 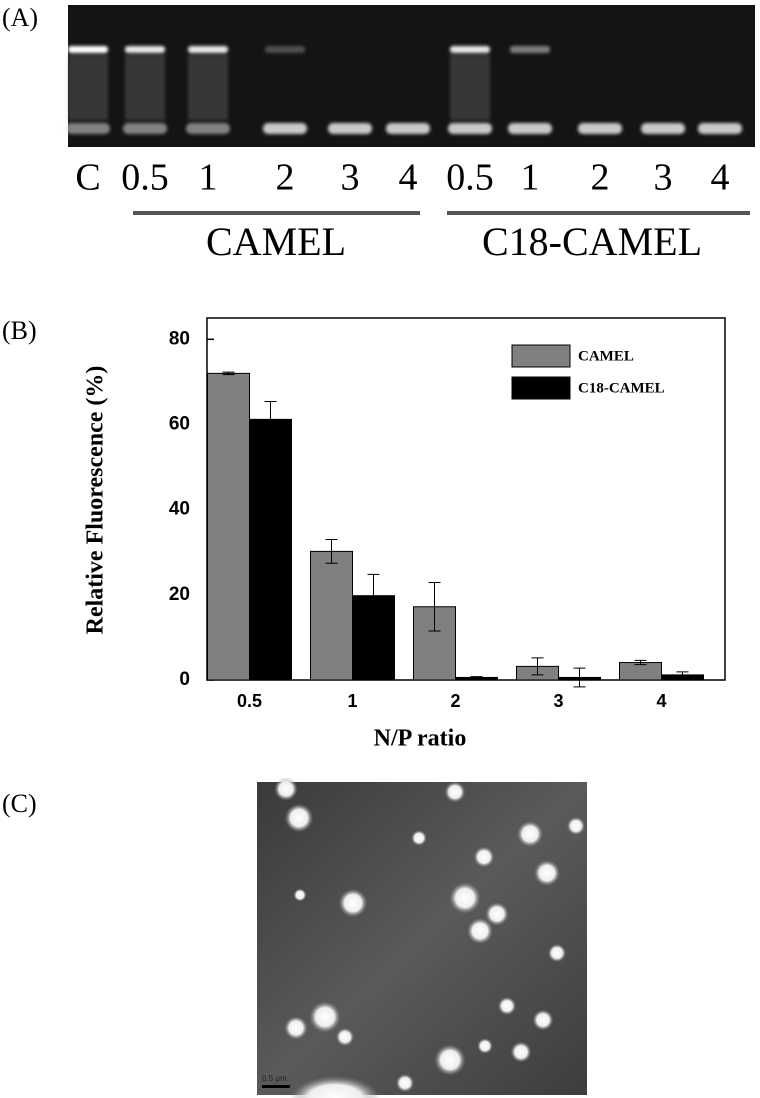 I want to click on y-tick-label: 80, so click(x=179, y=338).